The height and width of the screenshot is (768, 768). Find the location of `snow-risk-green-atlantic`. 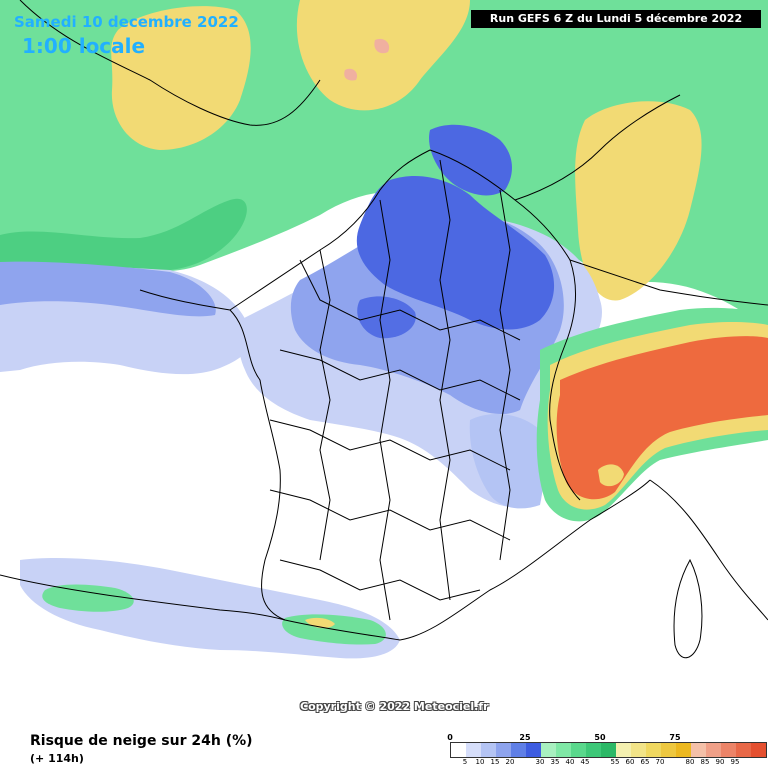

snow-risk-green-atlantic is located at coordinates (88, 598).